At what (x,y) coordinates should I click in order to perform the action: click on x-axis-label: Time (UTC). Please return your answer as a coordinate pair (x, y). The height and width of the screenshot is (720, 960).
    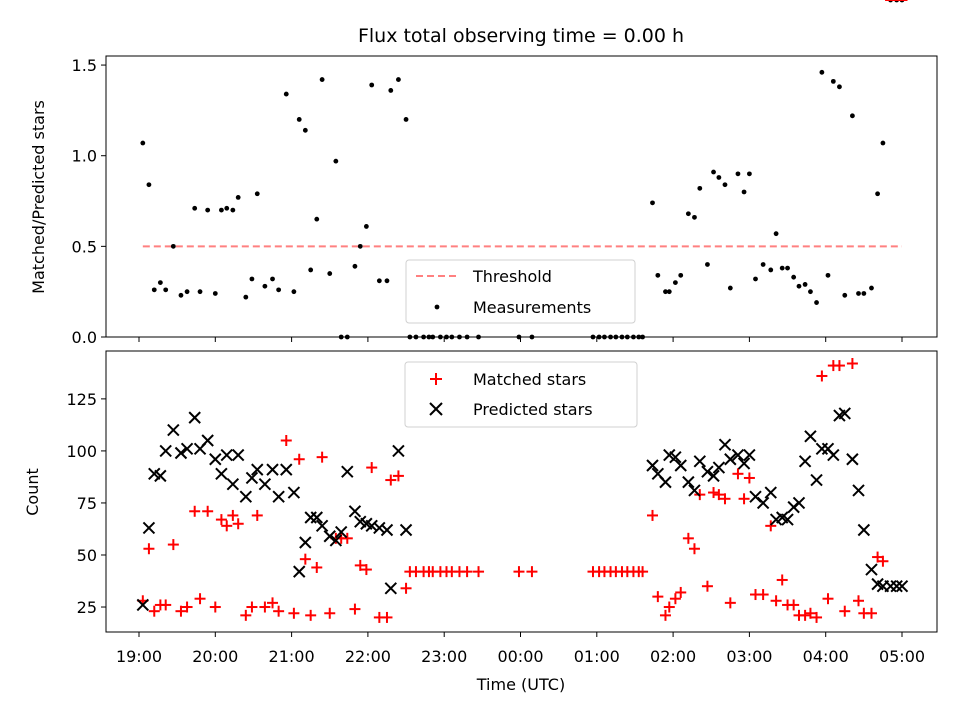
    Looking at the image, I should click on (520, 684).